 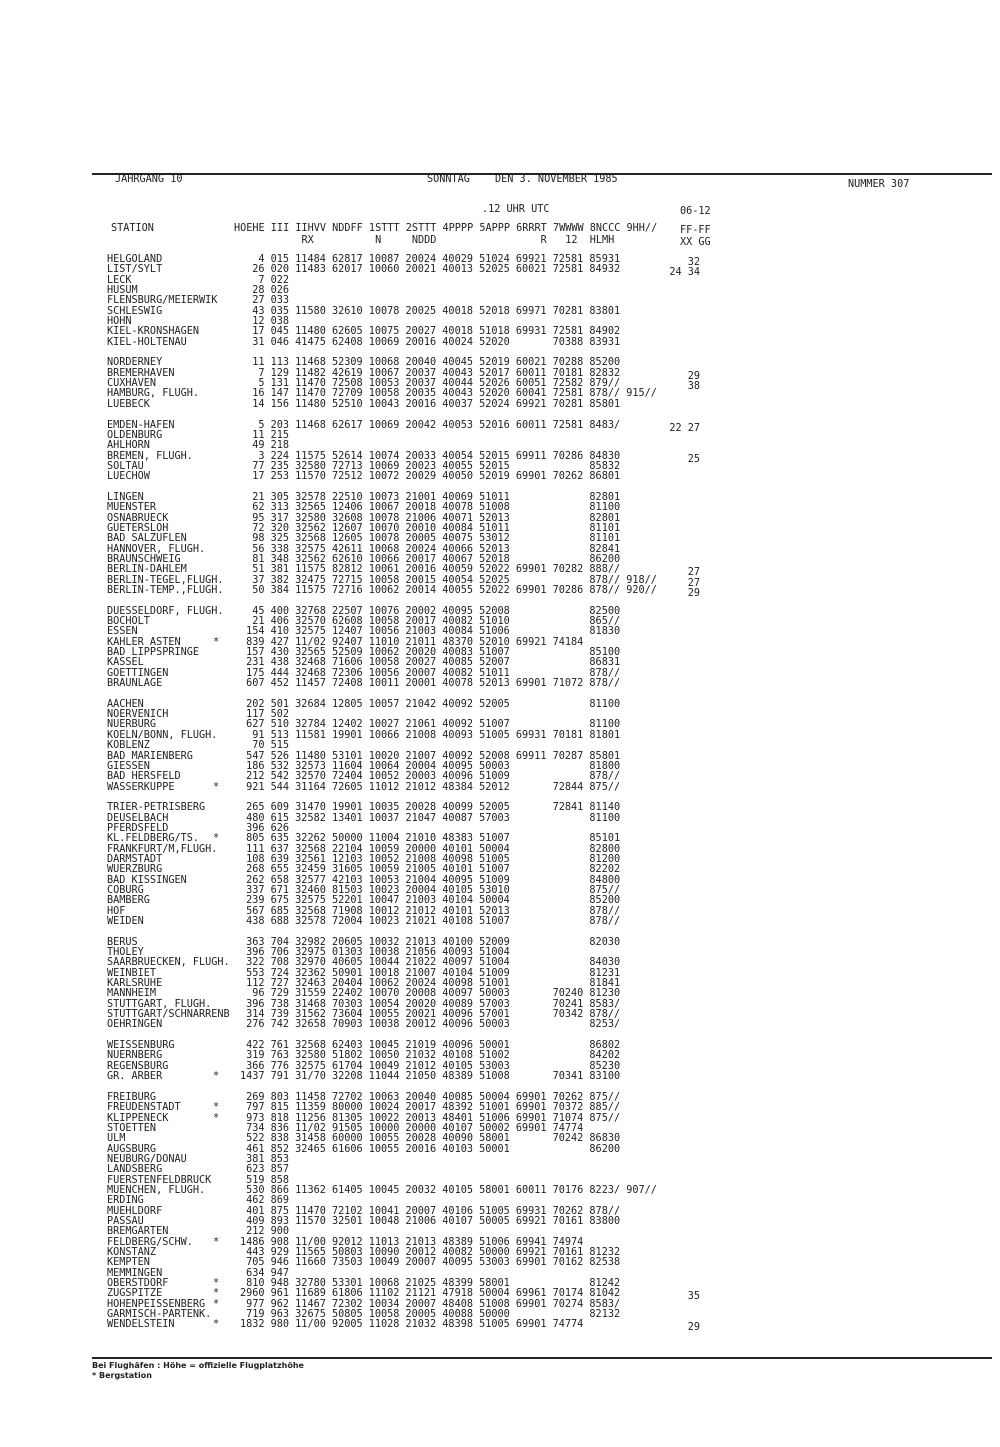 What do you see at coordinates (457, 311) in the screenshot?
I see `cell-code-group: 40018` at bounding box center [457, 311].